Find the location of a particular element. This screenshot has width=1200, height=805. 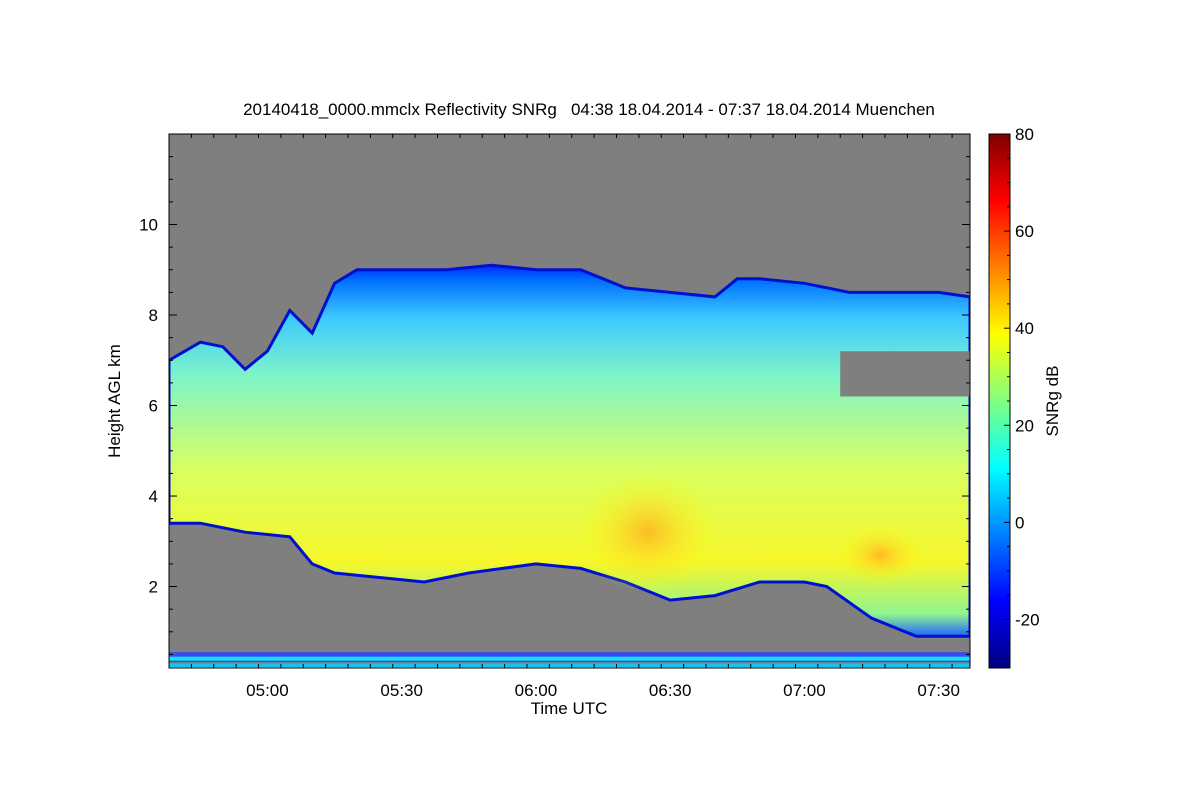

colorbar-tick-label: 40 is located at coordinates (1024, 328).